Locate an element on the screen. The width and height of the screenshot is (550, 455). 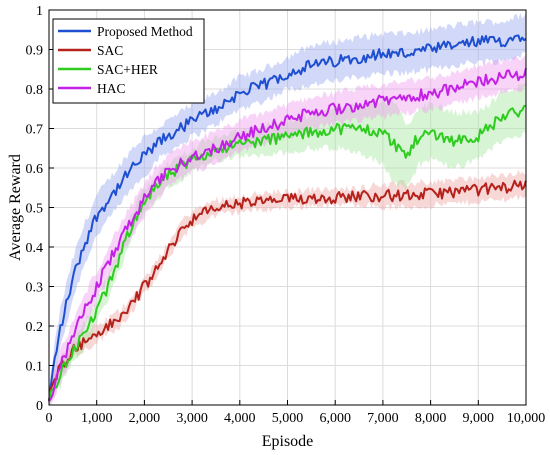
legend-label-proposed-method: Proposed Method is located at coordinates (145, 31).